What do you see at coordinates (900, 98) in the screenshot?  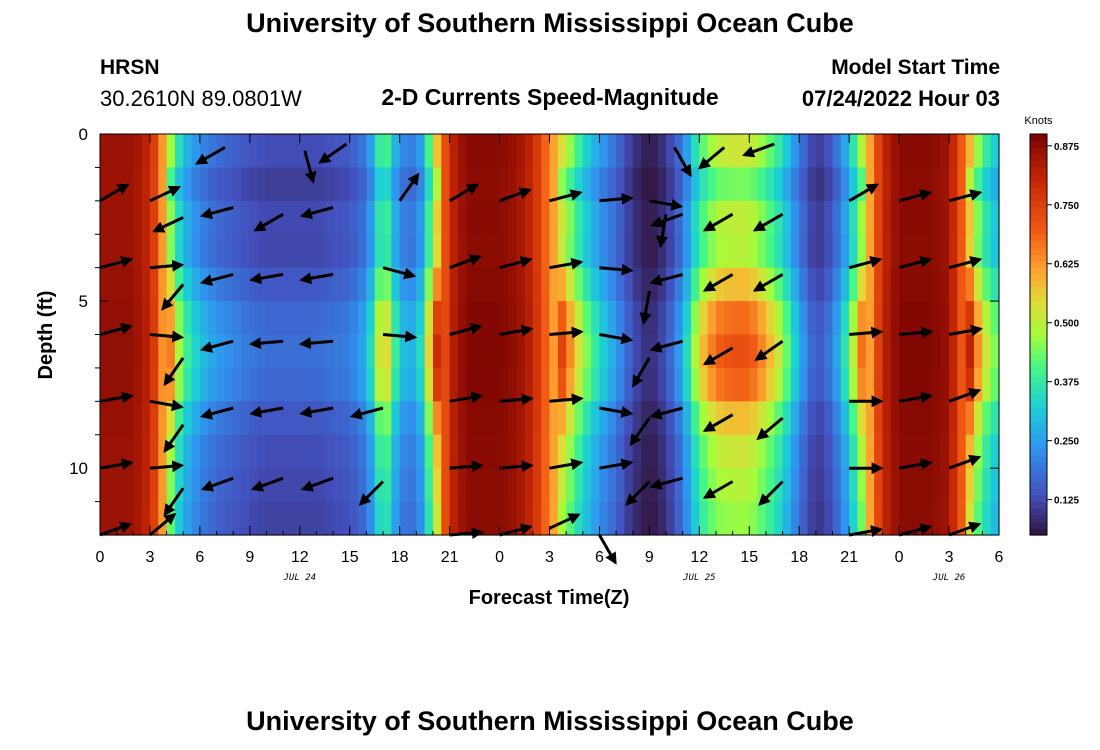 I see `model-start-value: 07/24/2022 Hour 03` at bounding box center [900, 98].